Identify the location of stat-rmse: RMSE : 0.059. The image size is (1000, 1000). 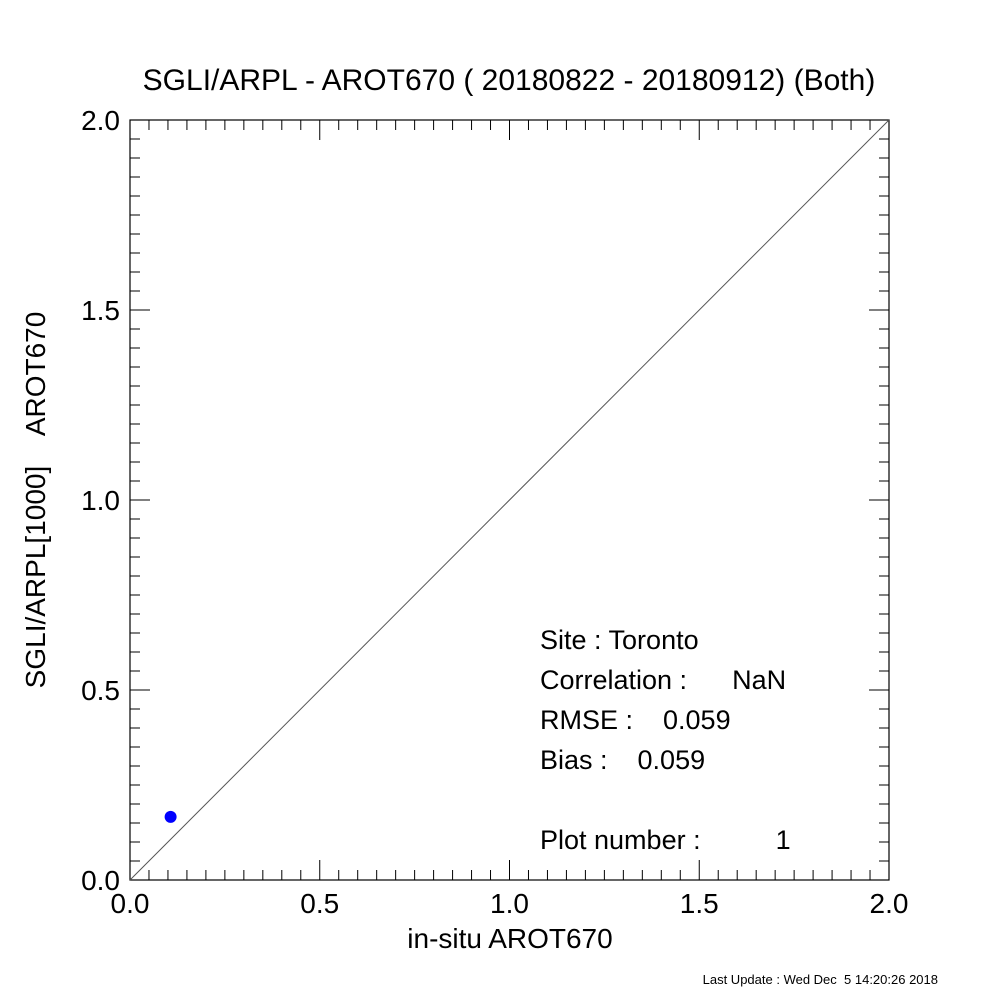
(635, 720).